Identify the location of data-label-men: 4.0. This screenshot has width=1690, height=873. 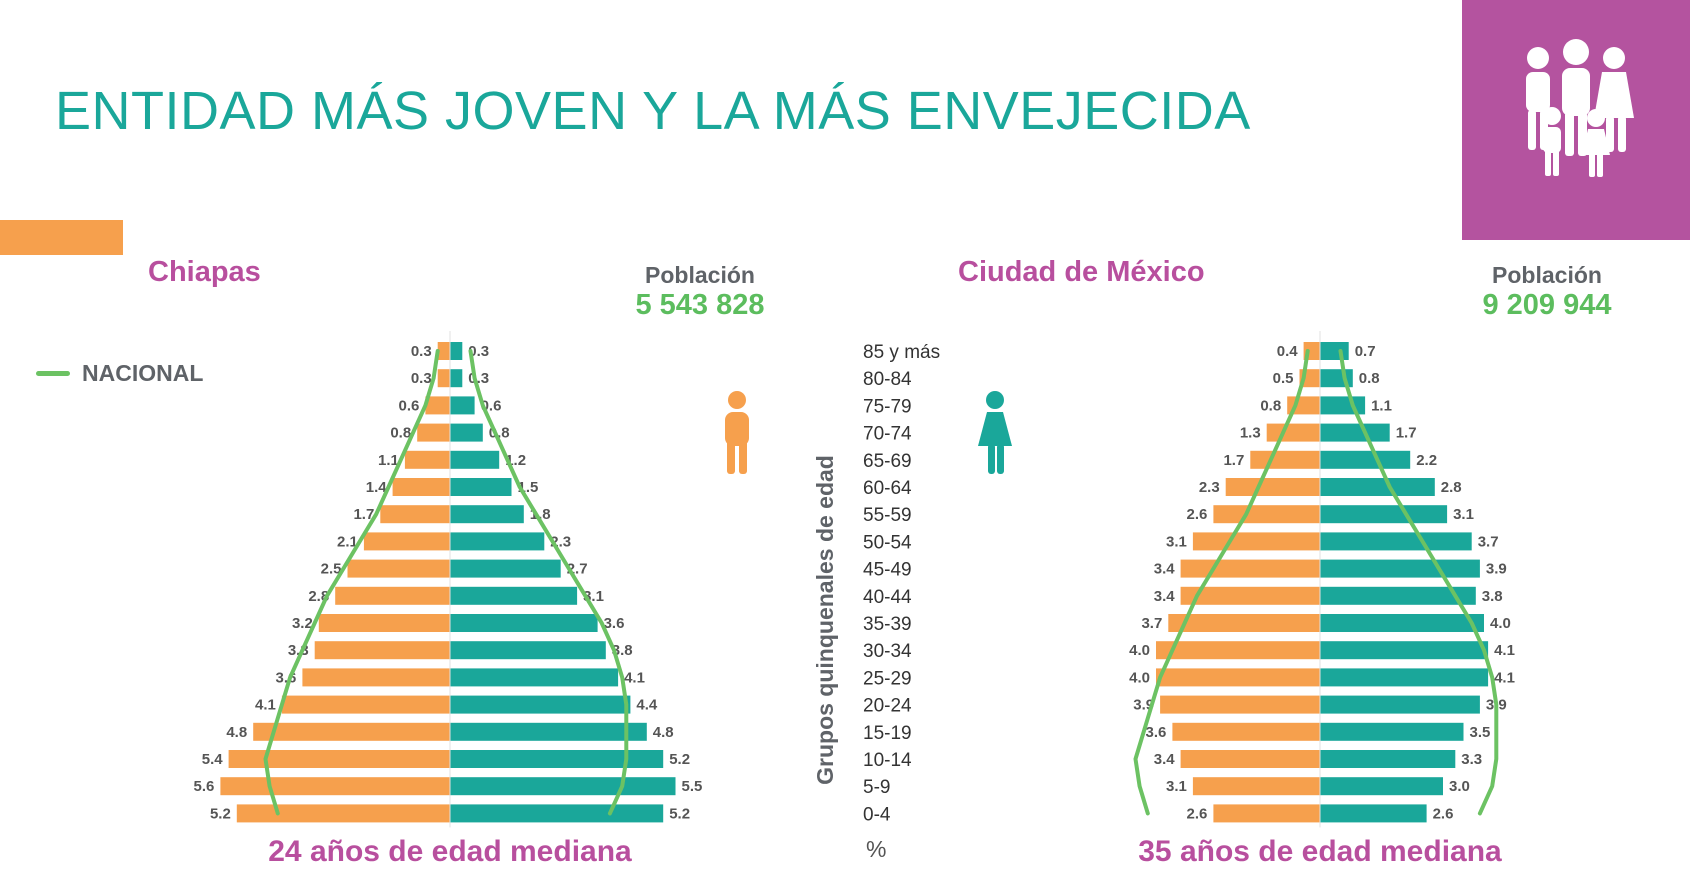
(1139, 650).